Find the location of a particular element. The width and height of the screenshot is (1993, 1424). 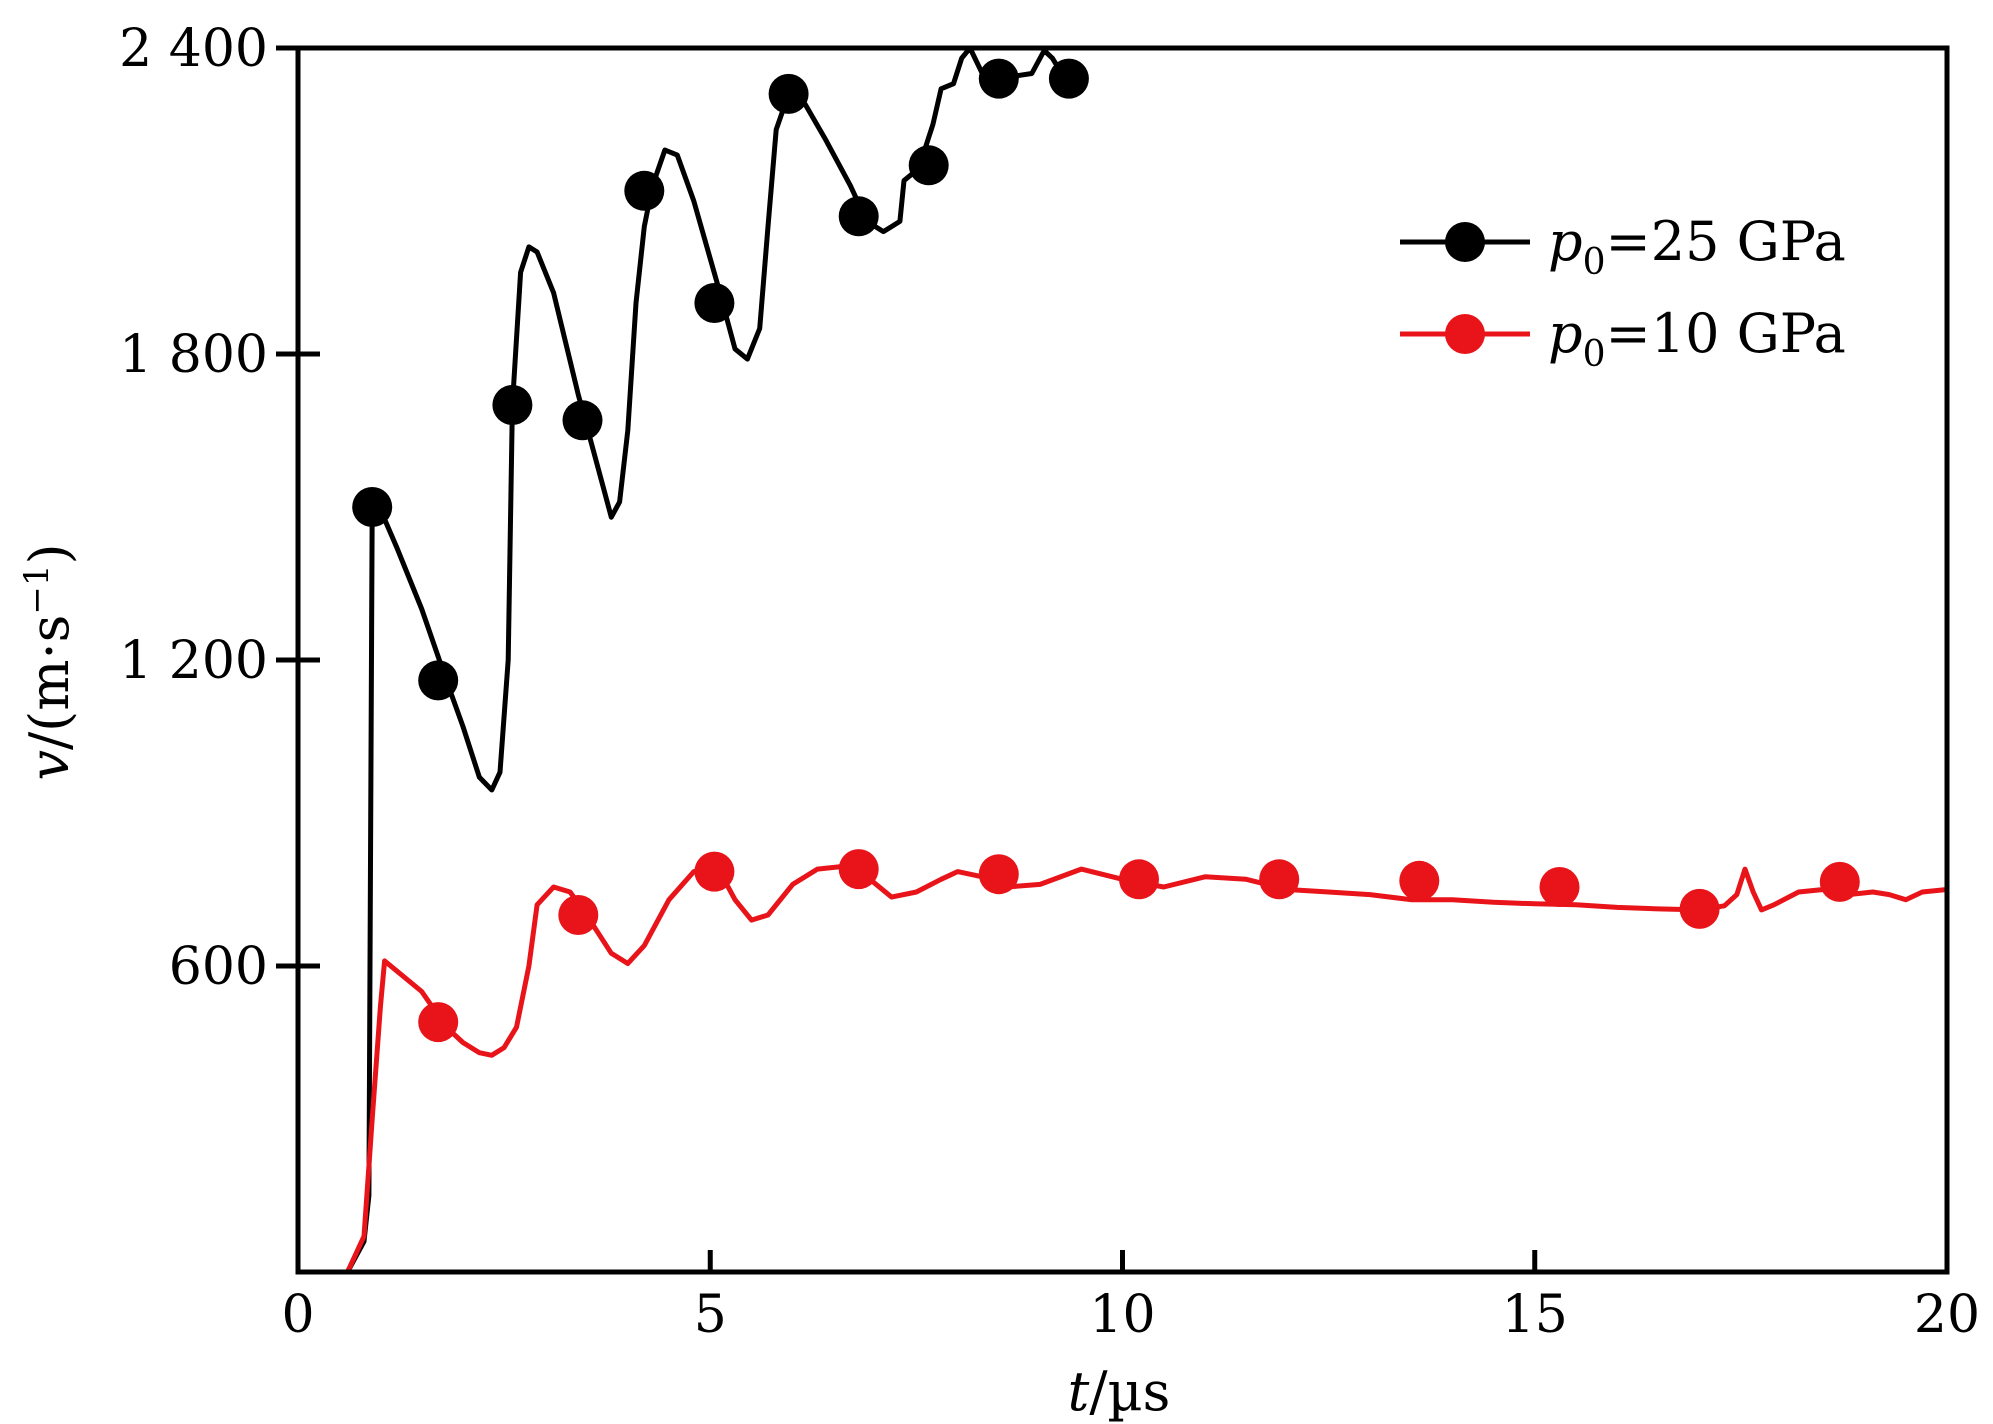

legend-label-2: p0=10 GPa is located at coordinates (1697, 338).